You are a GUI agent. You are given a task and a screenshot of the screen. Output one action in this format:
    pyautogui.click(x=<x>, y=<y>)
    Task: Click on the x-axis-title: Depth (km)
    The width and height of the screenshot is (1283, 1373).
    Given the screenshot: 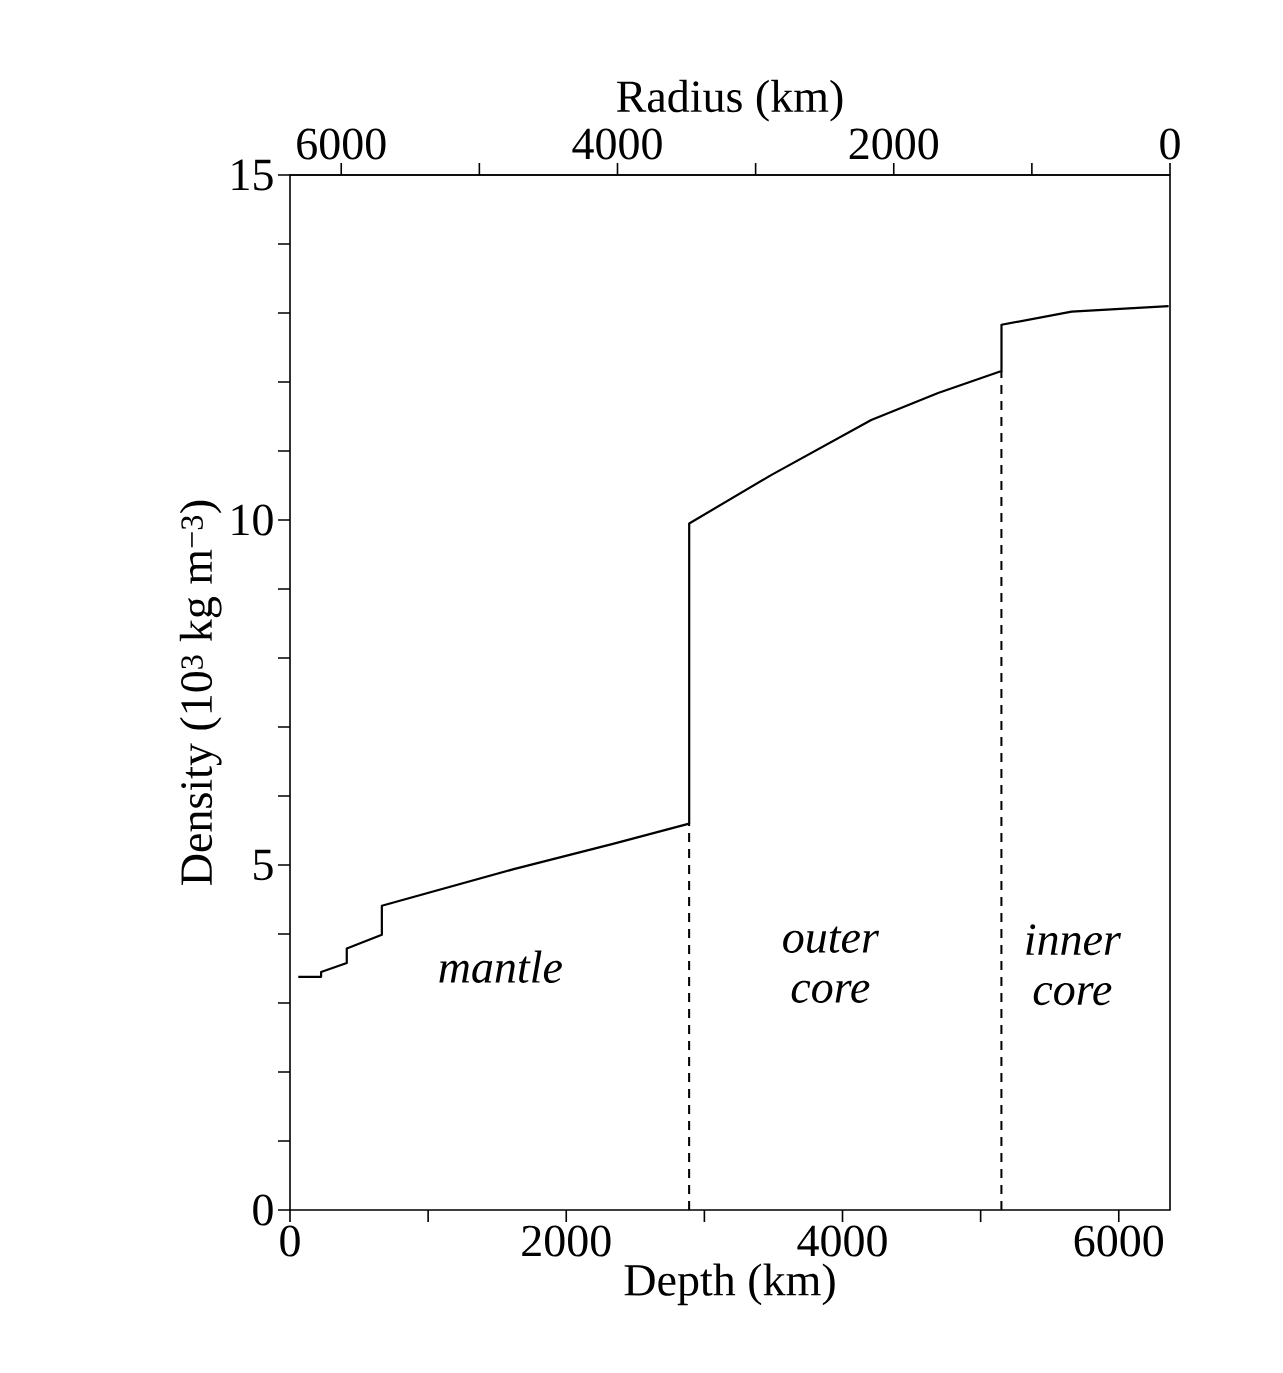 What is the action you would take?
    pyautogui.click(x=729, y=1284)
    